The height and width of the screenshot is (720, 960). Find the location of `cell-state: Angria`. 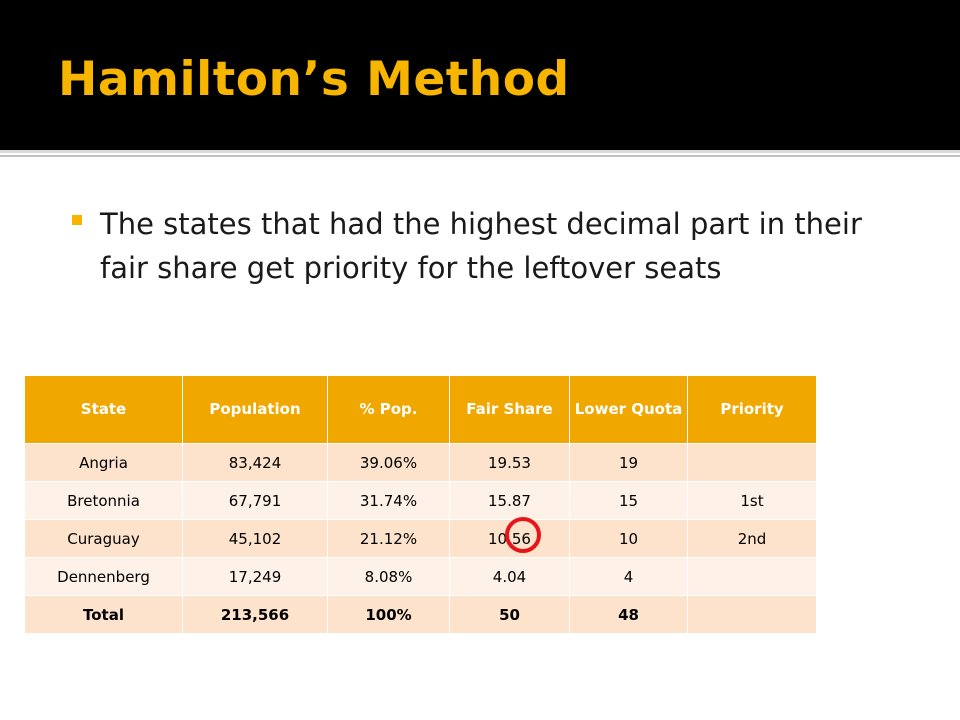

cell-state: Angria is located at coordinates (103, 462).